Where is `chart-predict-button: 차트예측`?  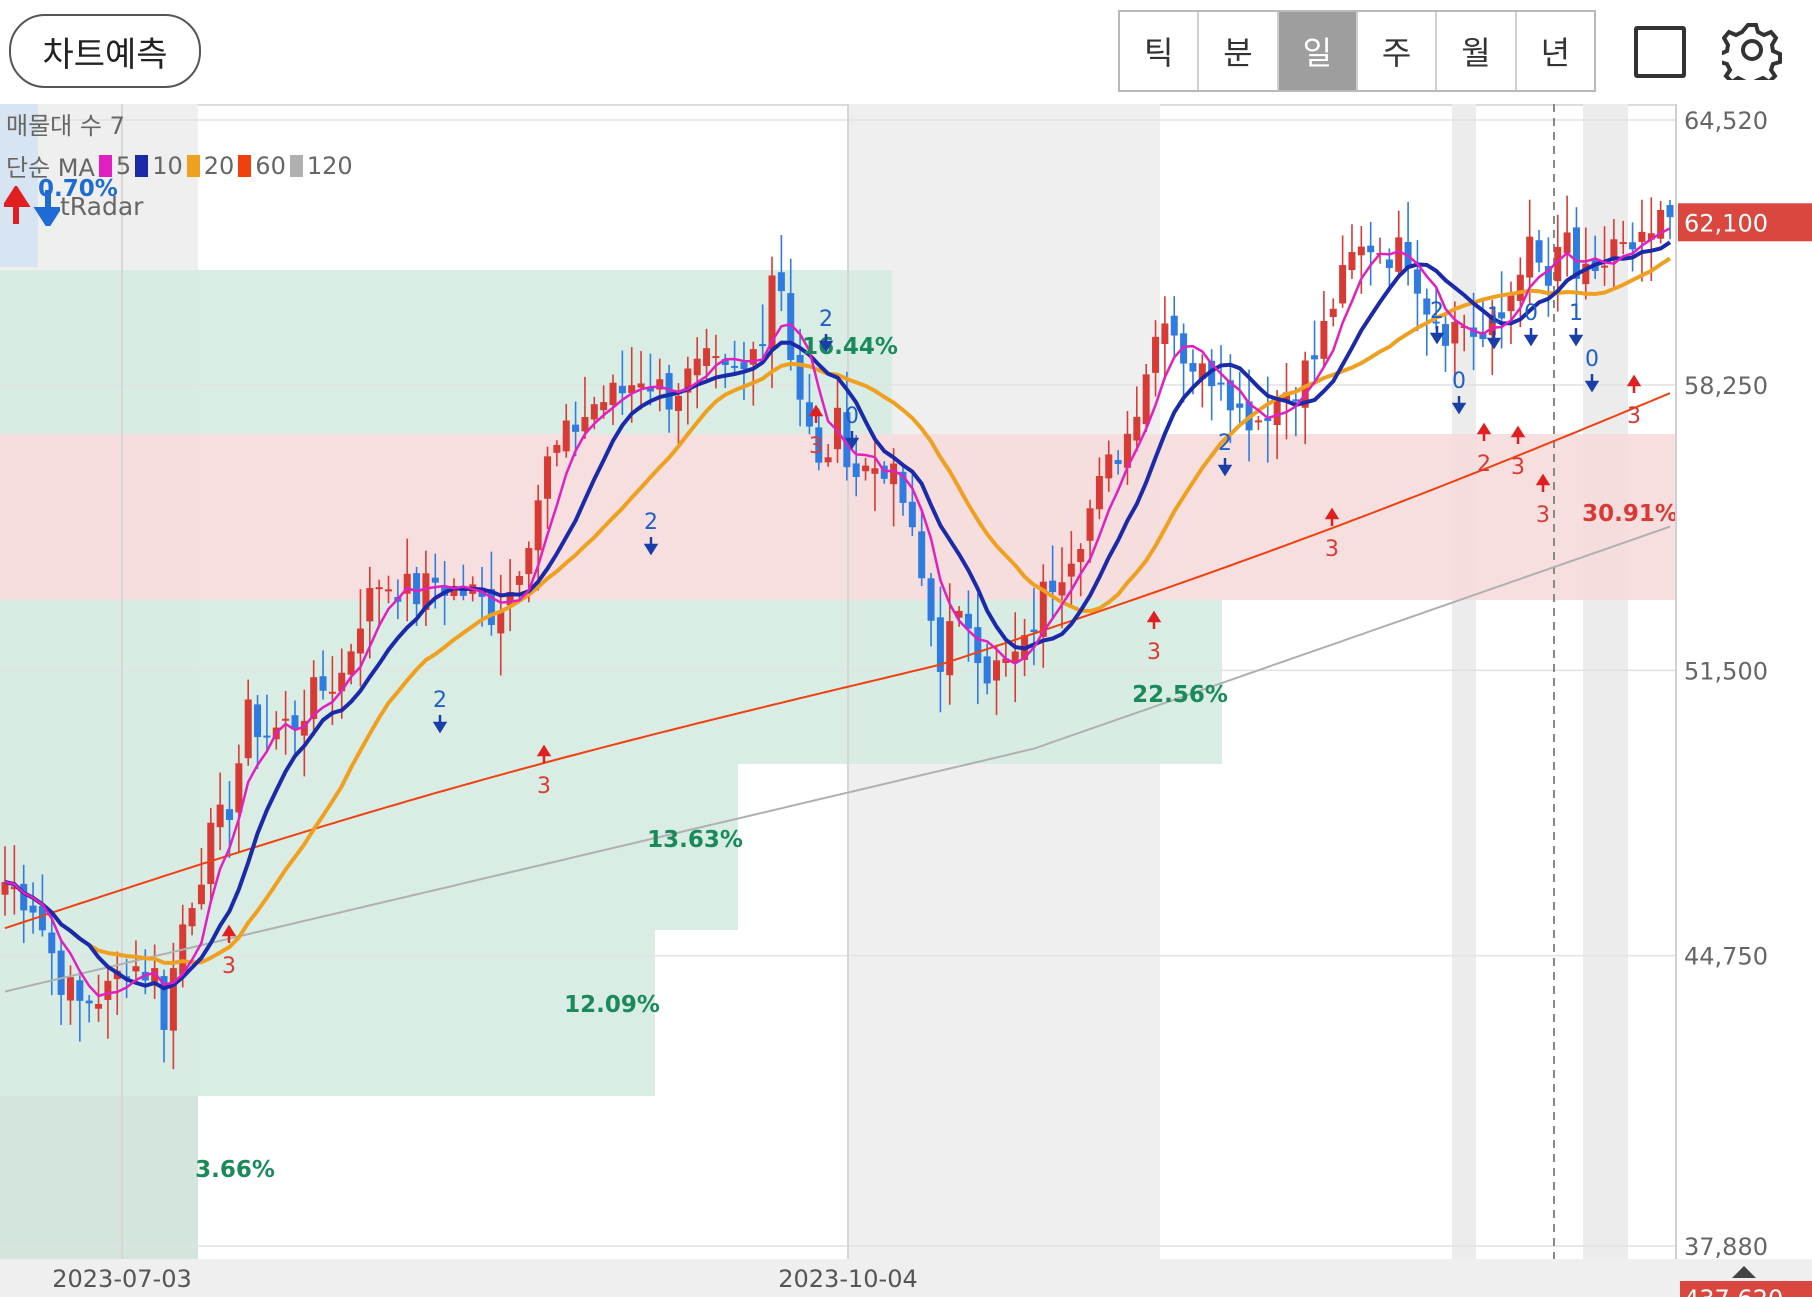 chart-predict-button: 차트예측 is located at coordinates (105, 51).